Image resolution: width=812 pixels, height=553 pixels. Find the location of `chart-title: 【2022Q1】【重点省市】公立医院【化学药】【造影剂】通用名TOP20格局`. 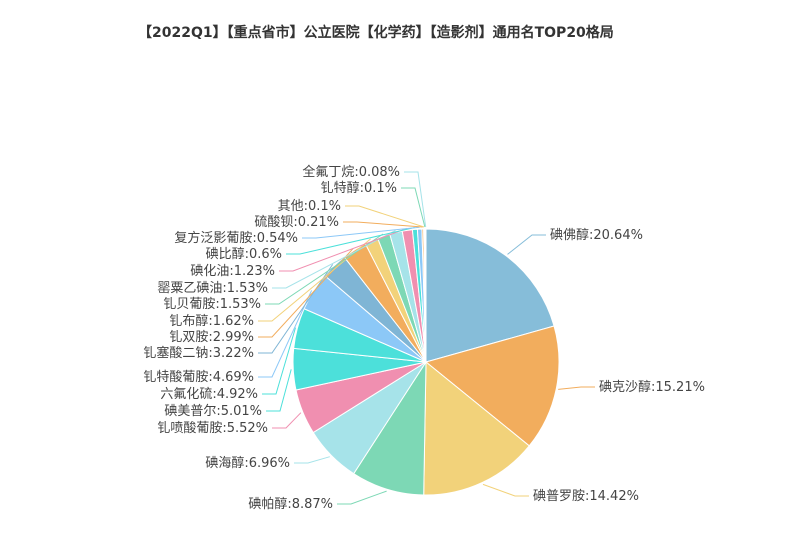

chart-title: 【2022Q1】【重点省市】公立医院【化学药】【造影剂】通用名TOP20格局 is located at coordinates (376, 33).